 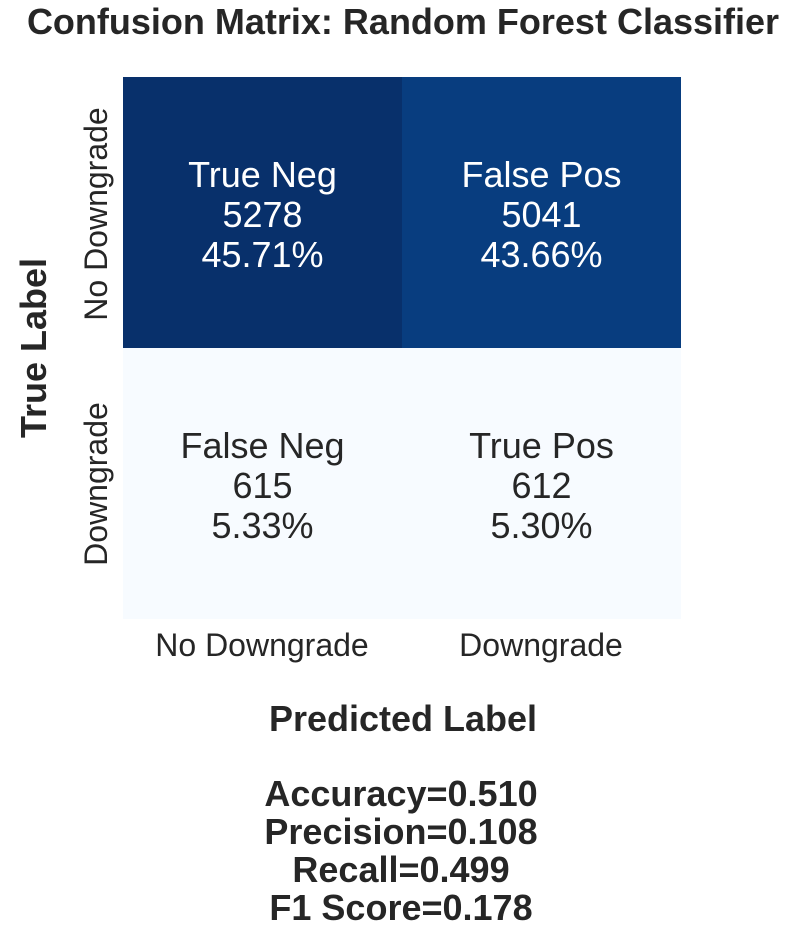 What do you see at coordinates (261, 645) in the screenshot?
I see `x-tick-label-no-downgrade: No Downgrade` at bounding box center [261, 645].